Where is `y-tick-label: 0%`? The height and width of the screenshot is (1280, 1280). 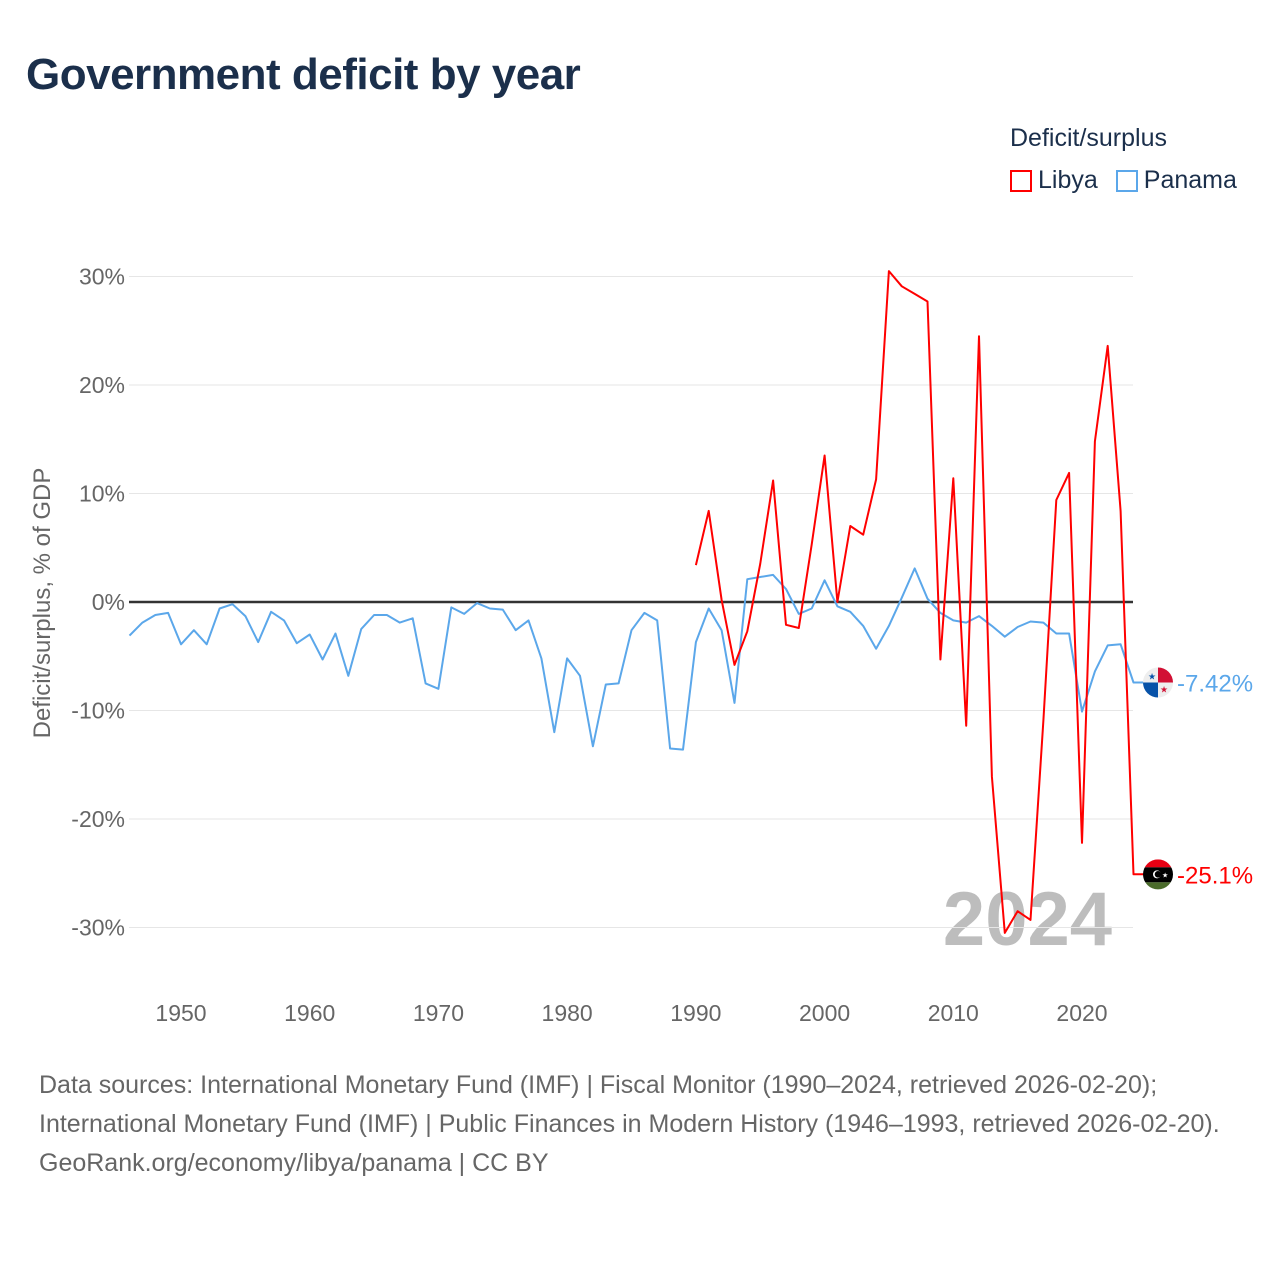
y-tick-label: 0% is located at coordinates (108, 602).